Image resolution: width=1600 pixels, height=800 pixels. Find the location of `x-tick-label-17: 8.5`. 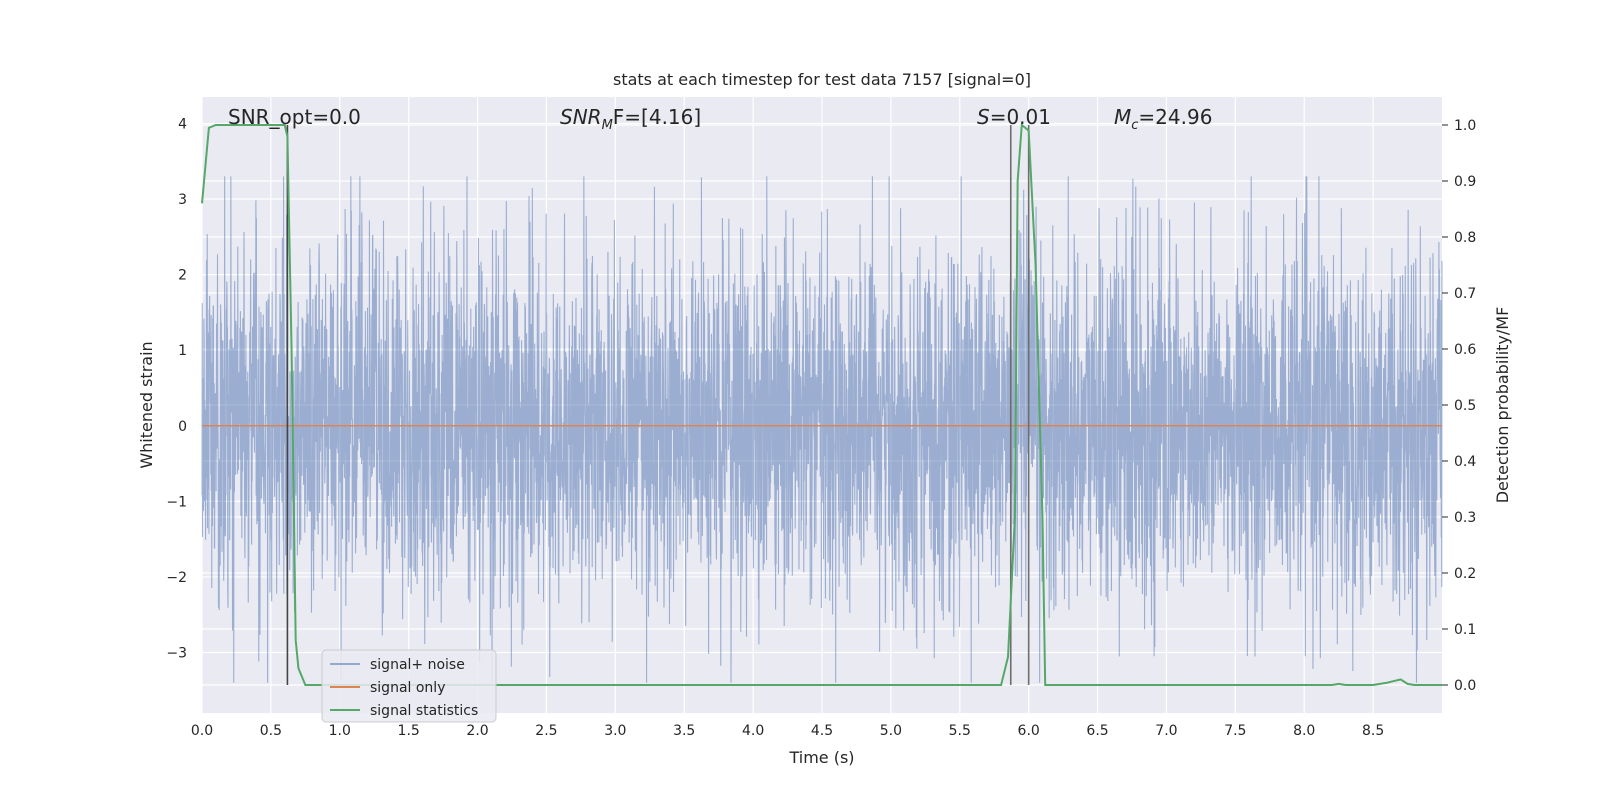

x-tick-label-17: 8.5 is located at coordinates (1373, 731).